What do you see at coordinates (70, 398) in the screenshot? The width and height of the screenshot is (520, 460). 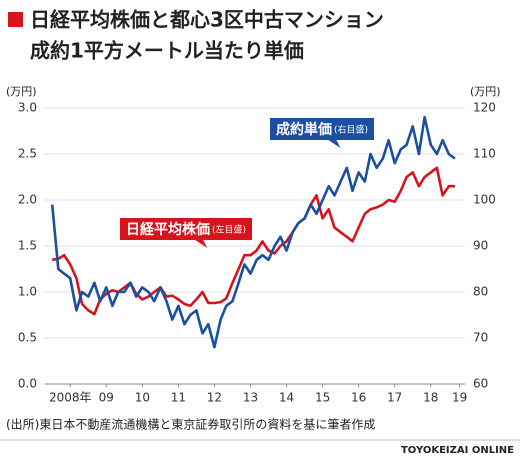 I see `x-tick-label: 2008年` at bounding box center [70, 398].